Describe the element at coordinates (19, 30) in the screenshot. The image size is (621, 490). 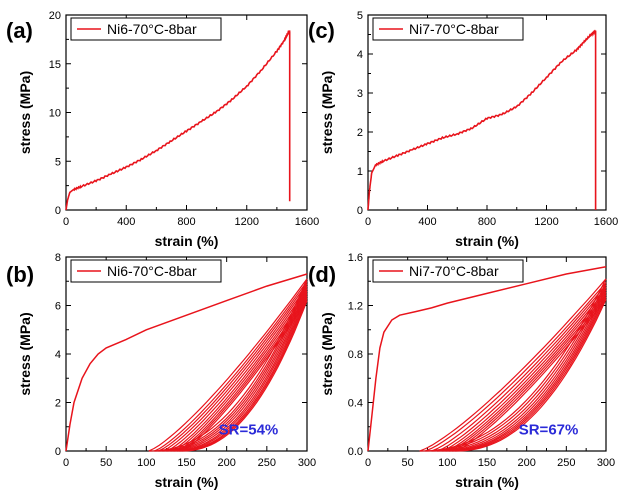
I see `panel-label: (a)` at that location.